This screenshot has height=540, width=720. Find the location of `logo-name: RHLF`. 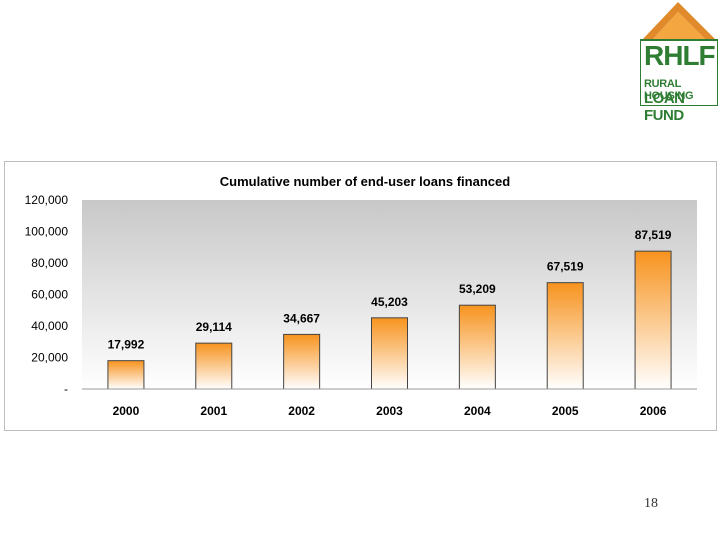

logo-name: RHLF is located at coordinates (680, 55).